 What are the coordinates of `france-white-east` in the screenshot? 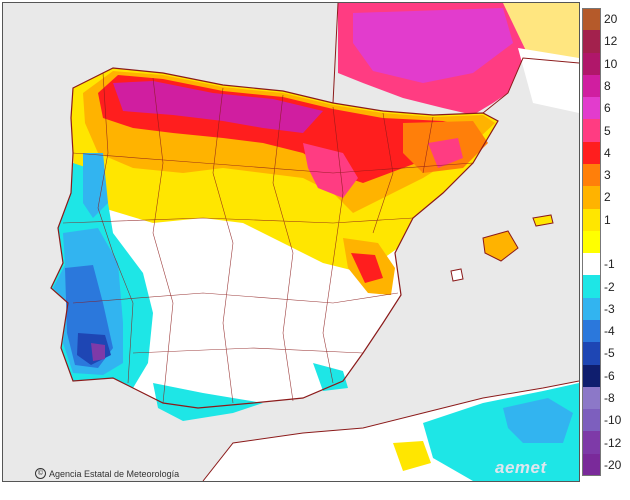 It's located at (548, 80).